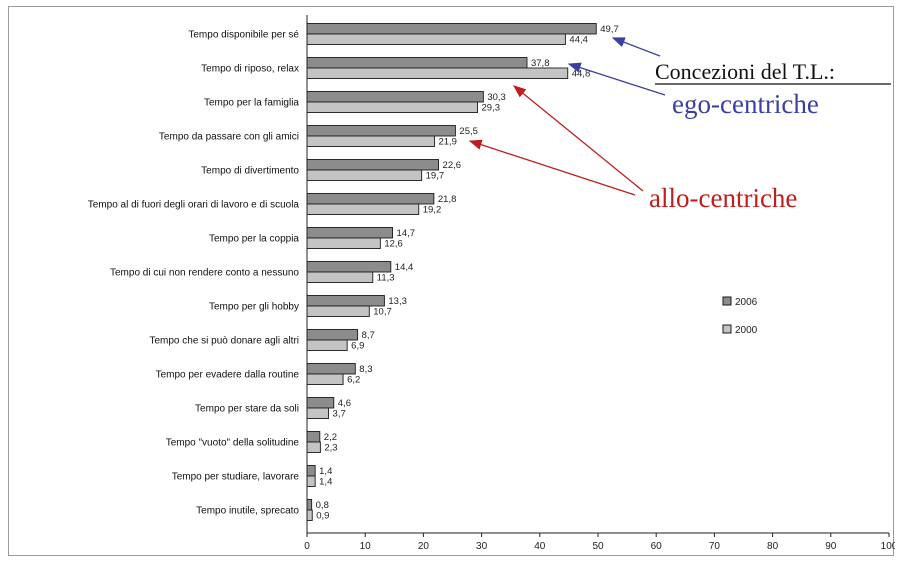 The image size is (903, 564). Describe the element at coordinates (888, 546) in the screenshot. I see `x-tick-label: 100` at that location.